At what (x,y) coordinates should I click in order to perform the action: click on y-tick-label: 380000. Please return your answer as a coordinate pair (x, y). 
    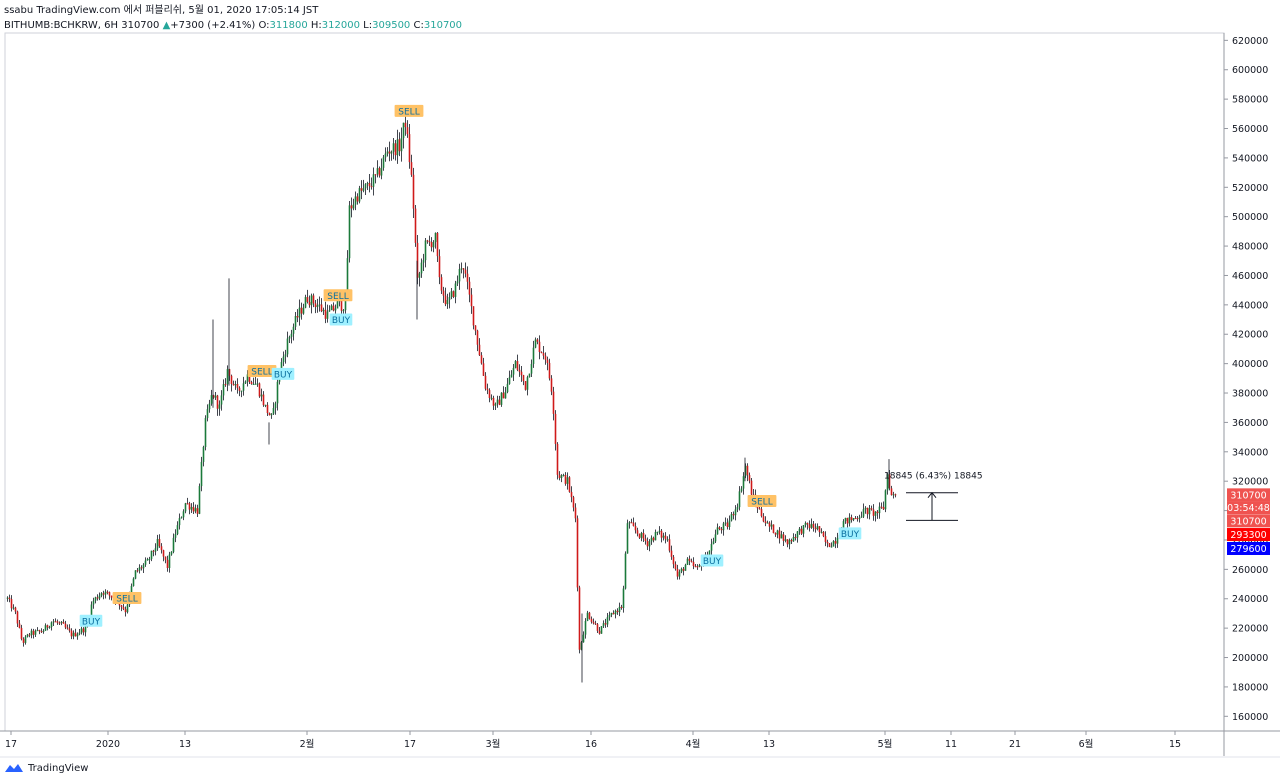
    Looking at the image, I should click on (1250, 394).